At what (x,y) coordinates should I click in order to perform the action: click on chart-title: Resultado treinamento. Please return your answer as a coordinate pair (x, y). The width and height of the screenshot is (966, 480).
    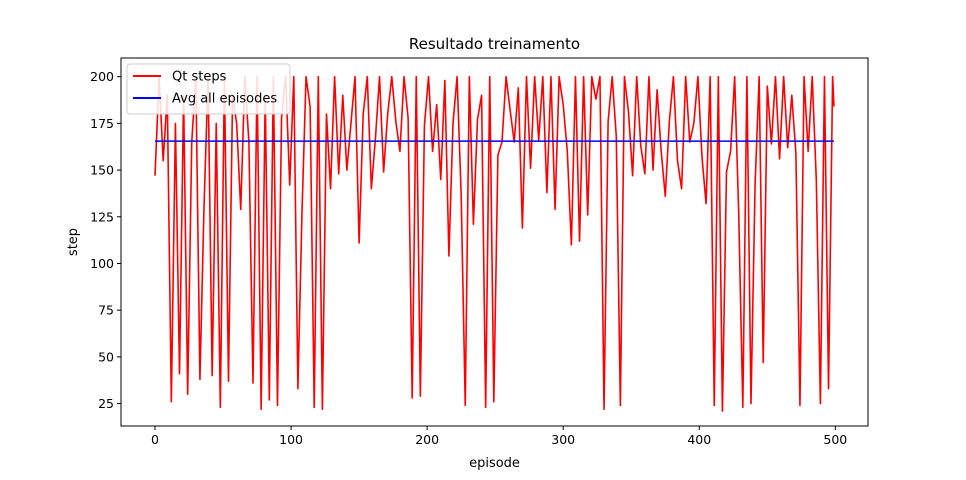
    Looking at the image, I should click on (494, 44).